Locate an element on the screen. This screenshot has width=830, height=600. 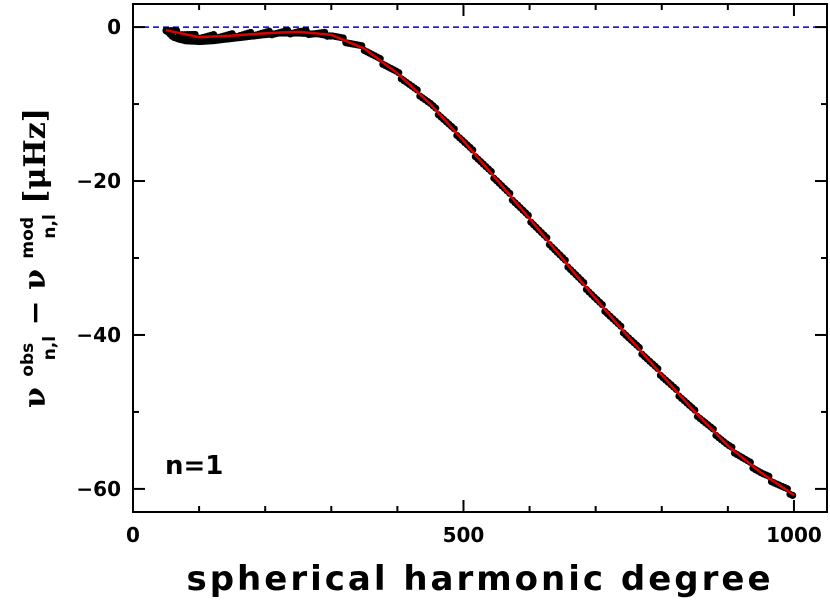
y-axis-label: ν obs n,l − ν mod n,l [μHz] is located at coordinates (34, 258).